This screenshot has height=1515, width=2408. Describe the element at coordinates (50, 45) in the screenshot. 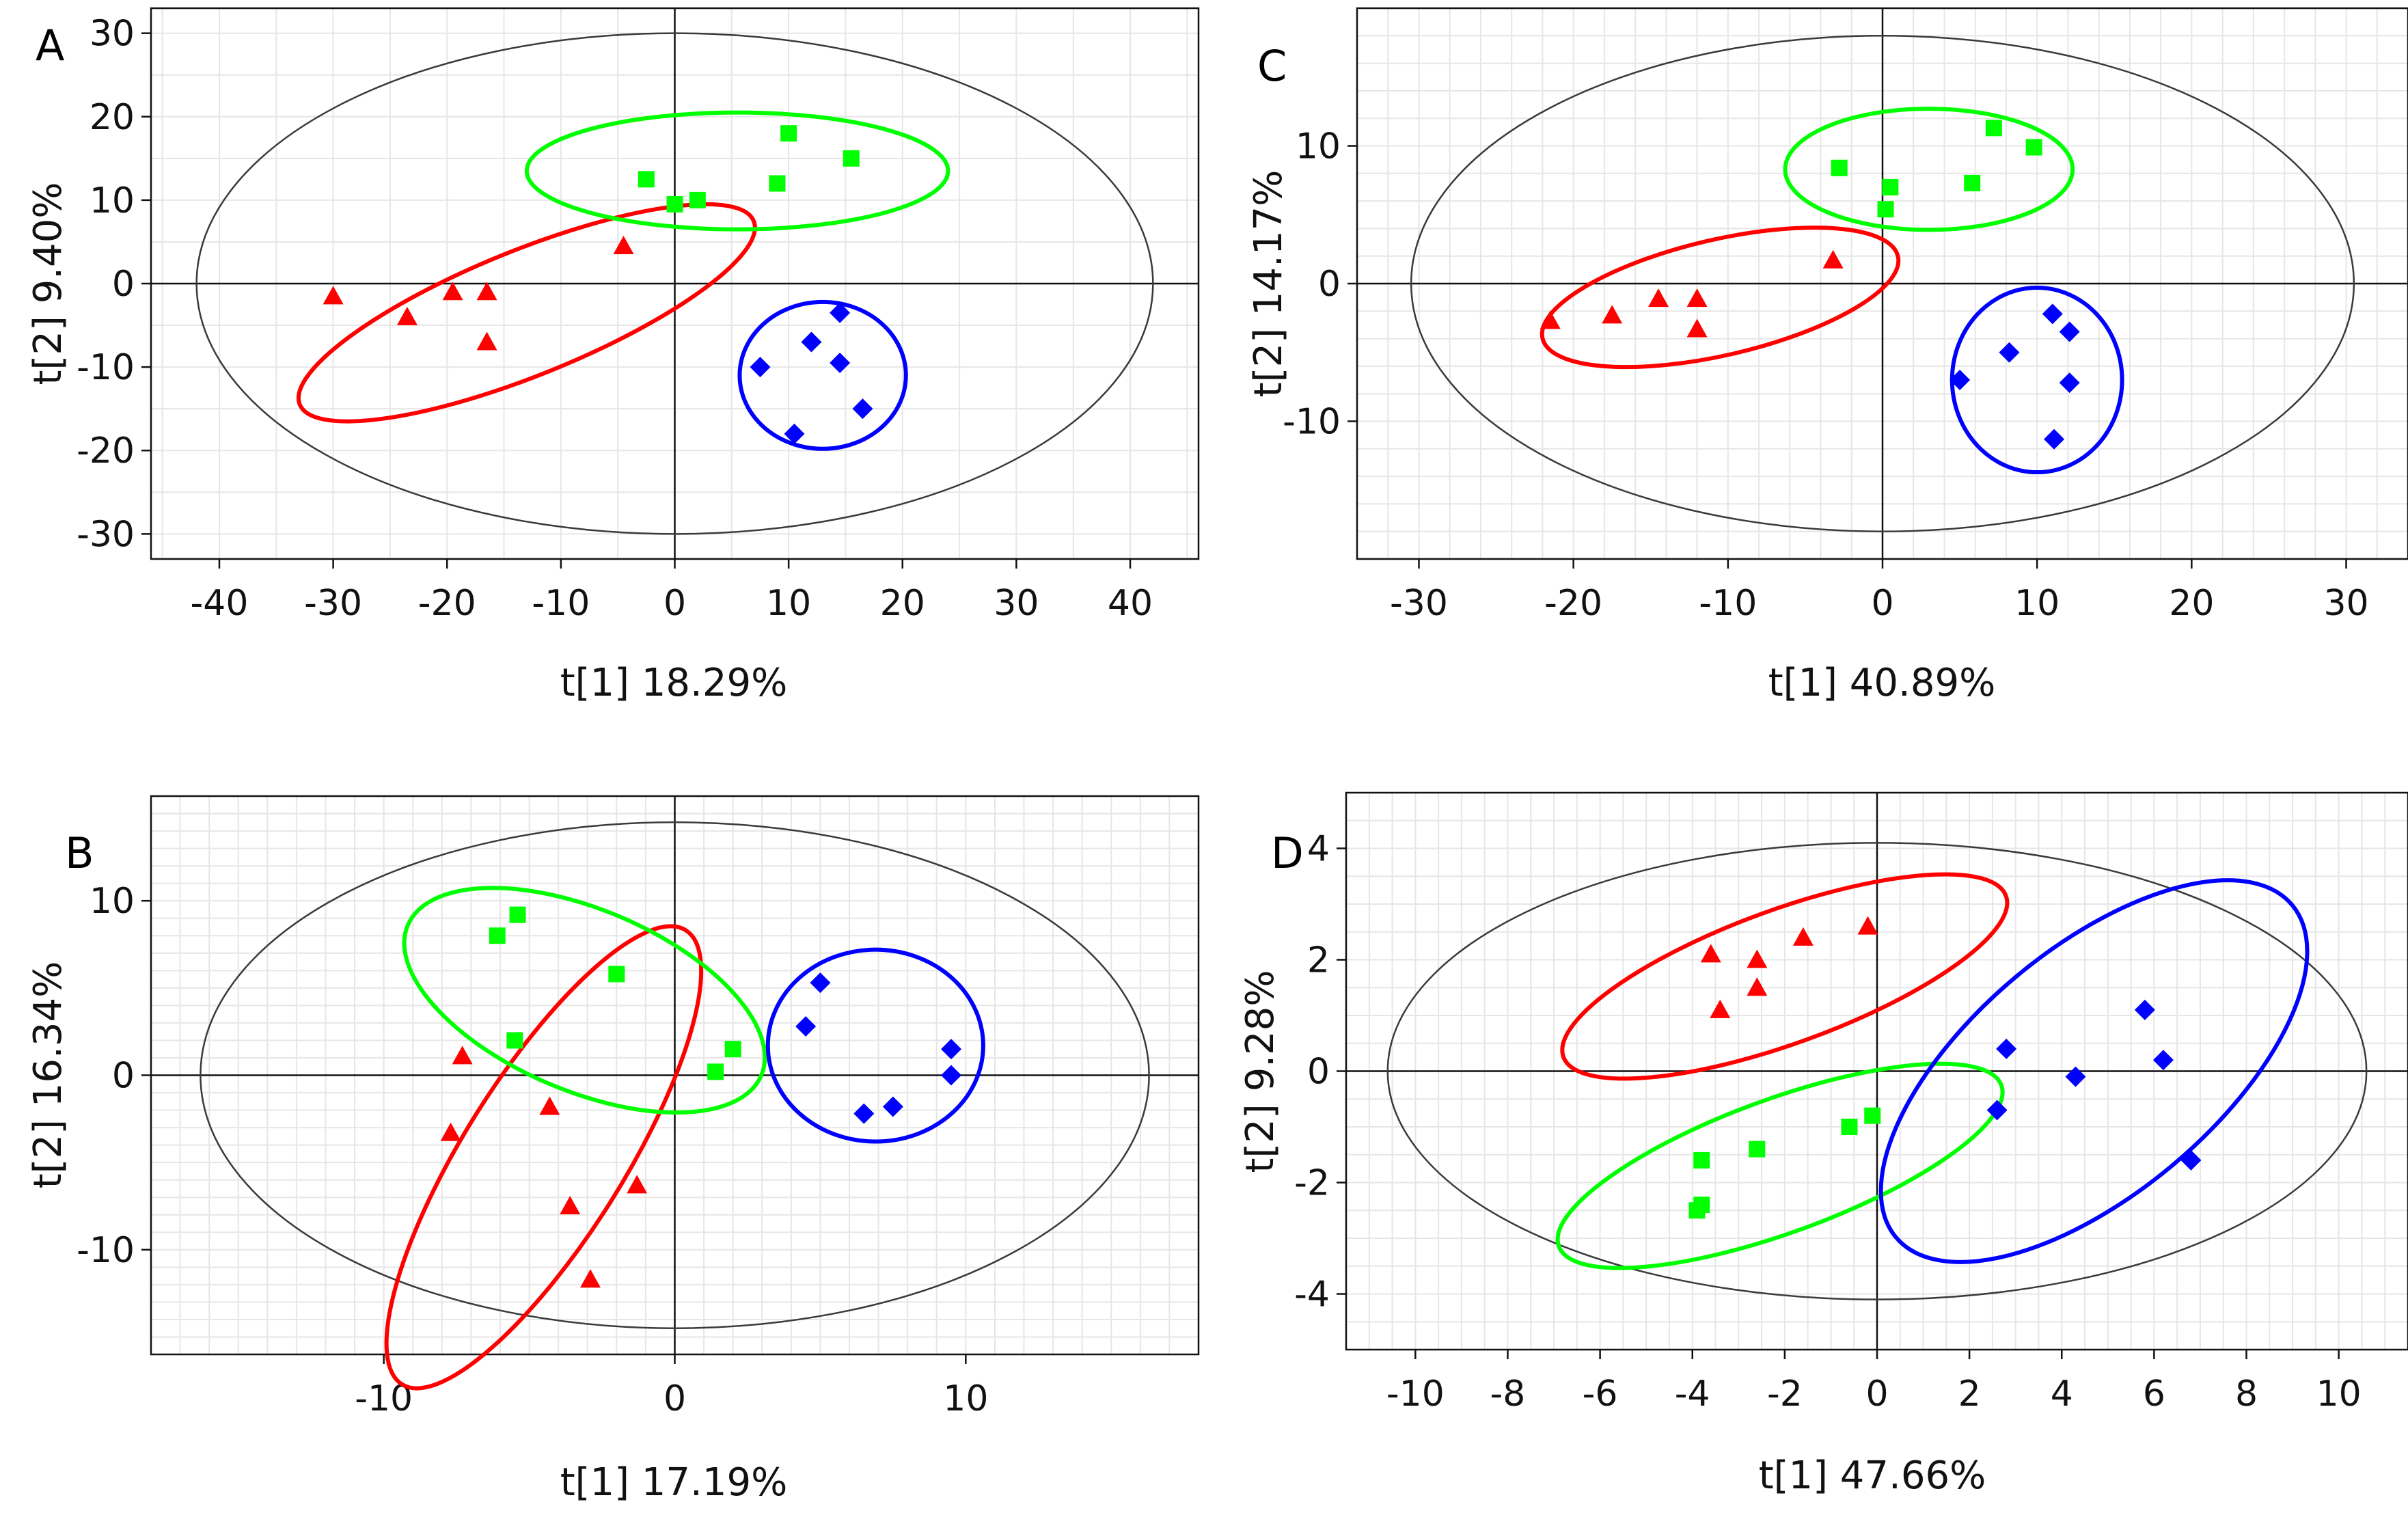

I see `panel-letter: A` at that location.